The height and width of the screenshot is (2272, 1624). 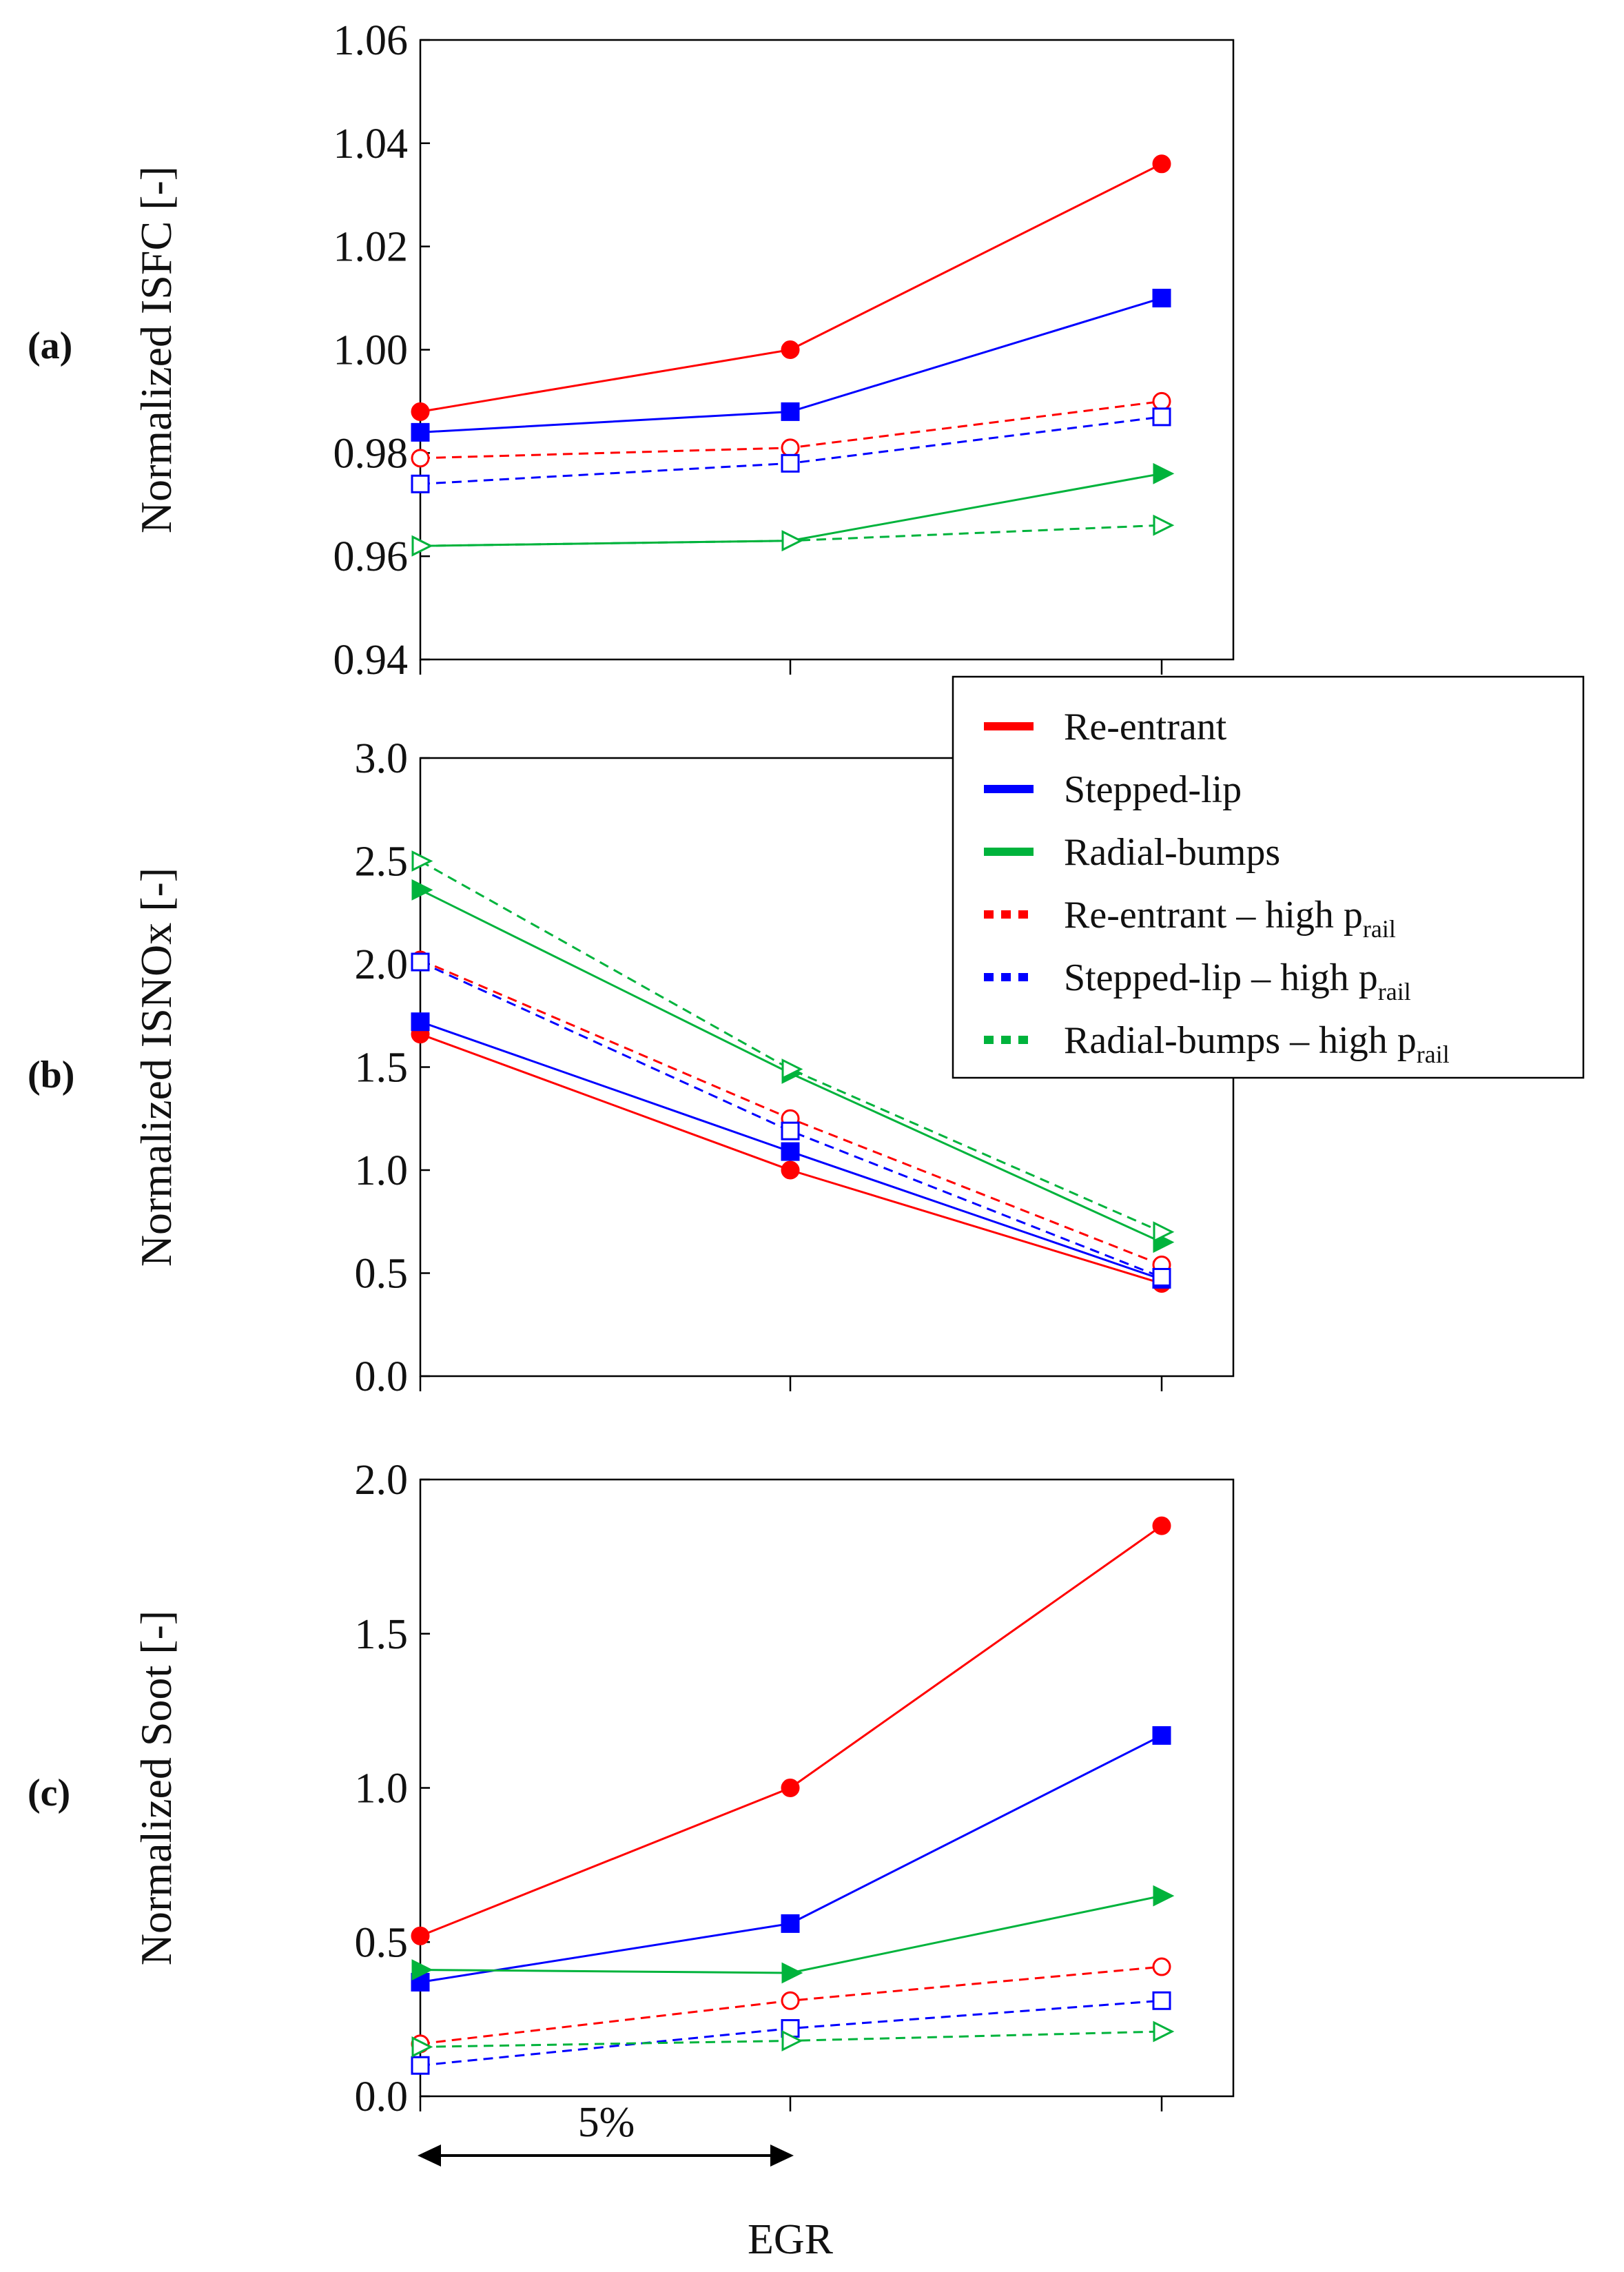 I want to click on legend-label: Re-entrant – high prail, so click(x=1230, y=918).